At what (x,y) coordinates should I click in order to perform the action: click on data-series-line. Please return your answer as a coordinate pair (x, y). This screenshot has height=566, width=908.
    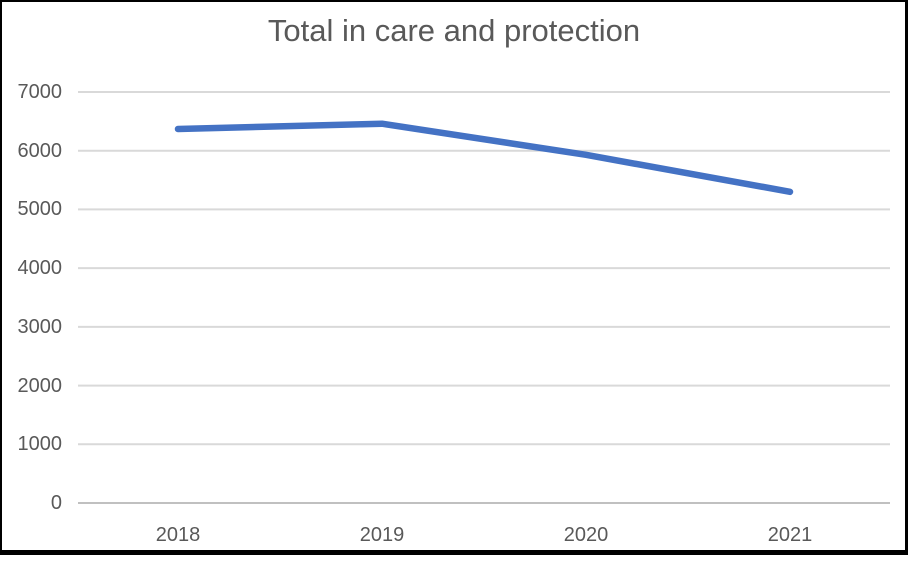
    Looking at the image, I should click on (484, 158).